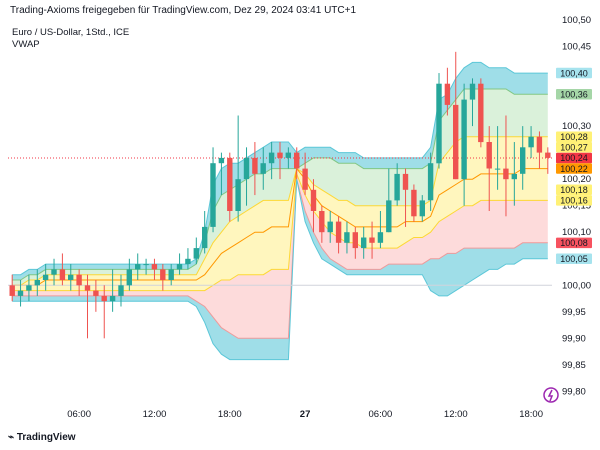 This screenshot has height=450, width=600. What do you see at coordinates (574, 73) in the screenshot?
I see `price-label-text: 100,40` at bounding box center [574, 73].